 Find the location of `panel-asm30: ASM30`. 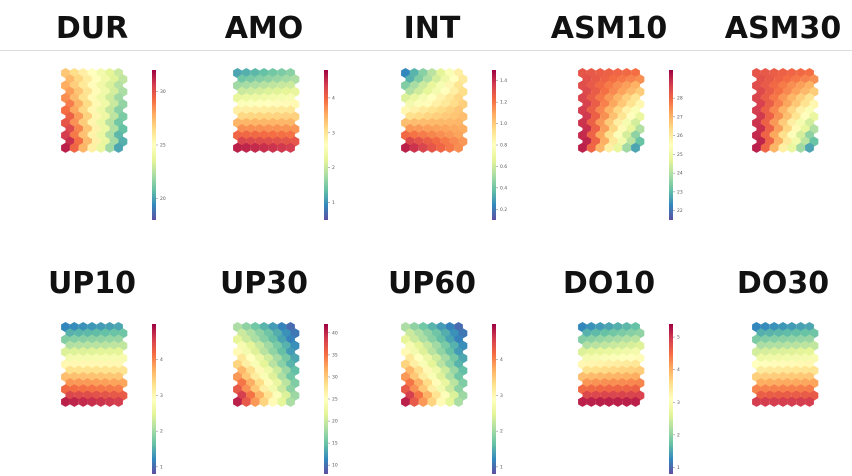

panel-asm30: ASM30 is located at coordinates (783, 82).